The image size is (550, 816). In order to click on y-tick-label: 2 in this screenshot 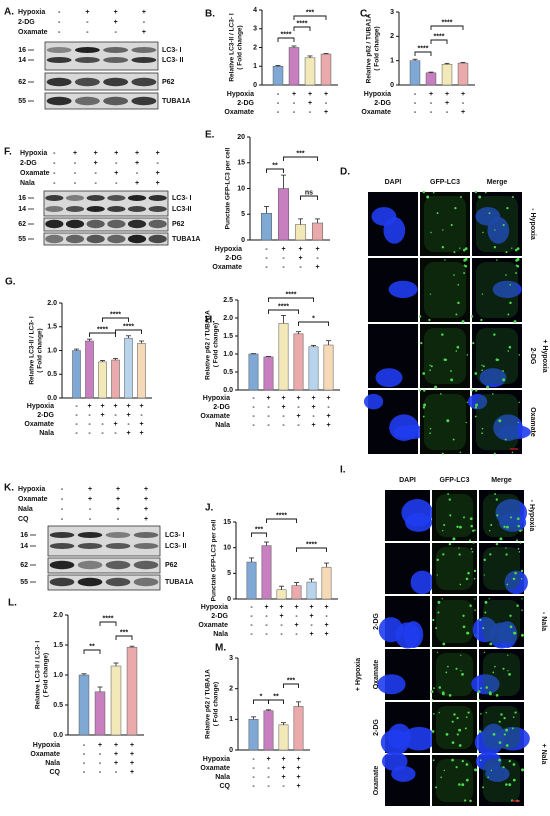, I will do `click(231, 689)`.